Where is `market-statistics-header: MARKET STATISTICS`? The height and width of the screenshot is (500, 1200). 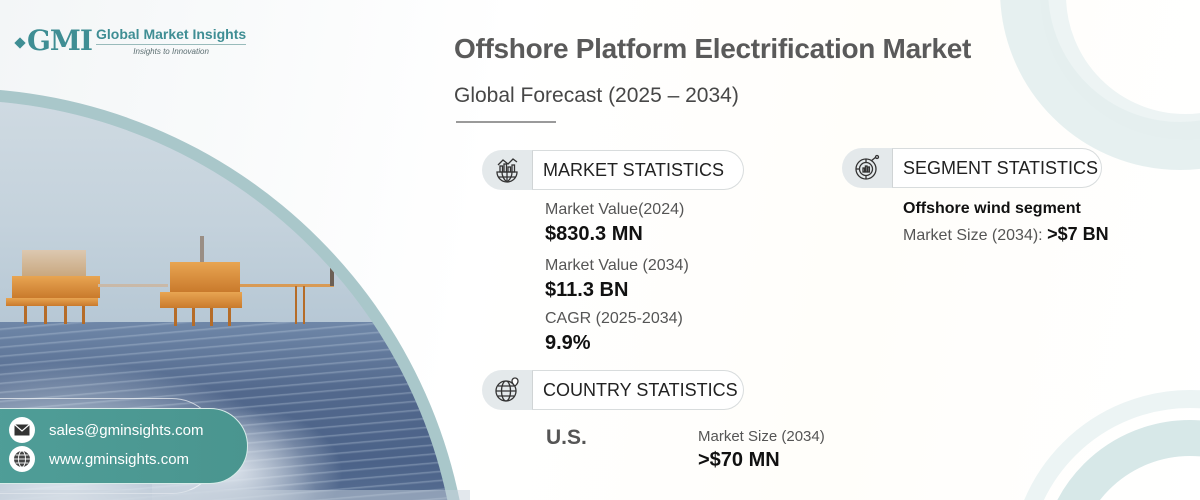 market-statistics-header: MARKET STATISTICS is located at coordinates (613, 170).